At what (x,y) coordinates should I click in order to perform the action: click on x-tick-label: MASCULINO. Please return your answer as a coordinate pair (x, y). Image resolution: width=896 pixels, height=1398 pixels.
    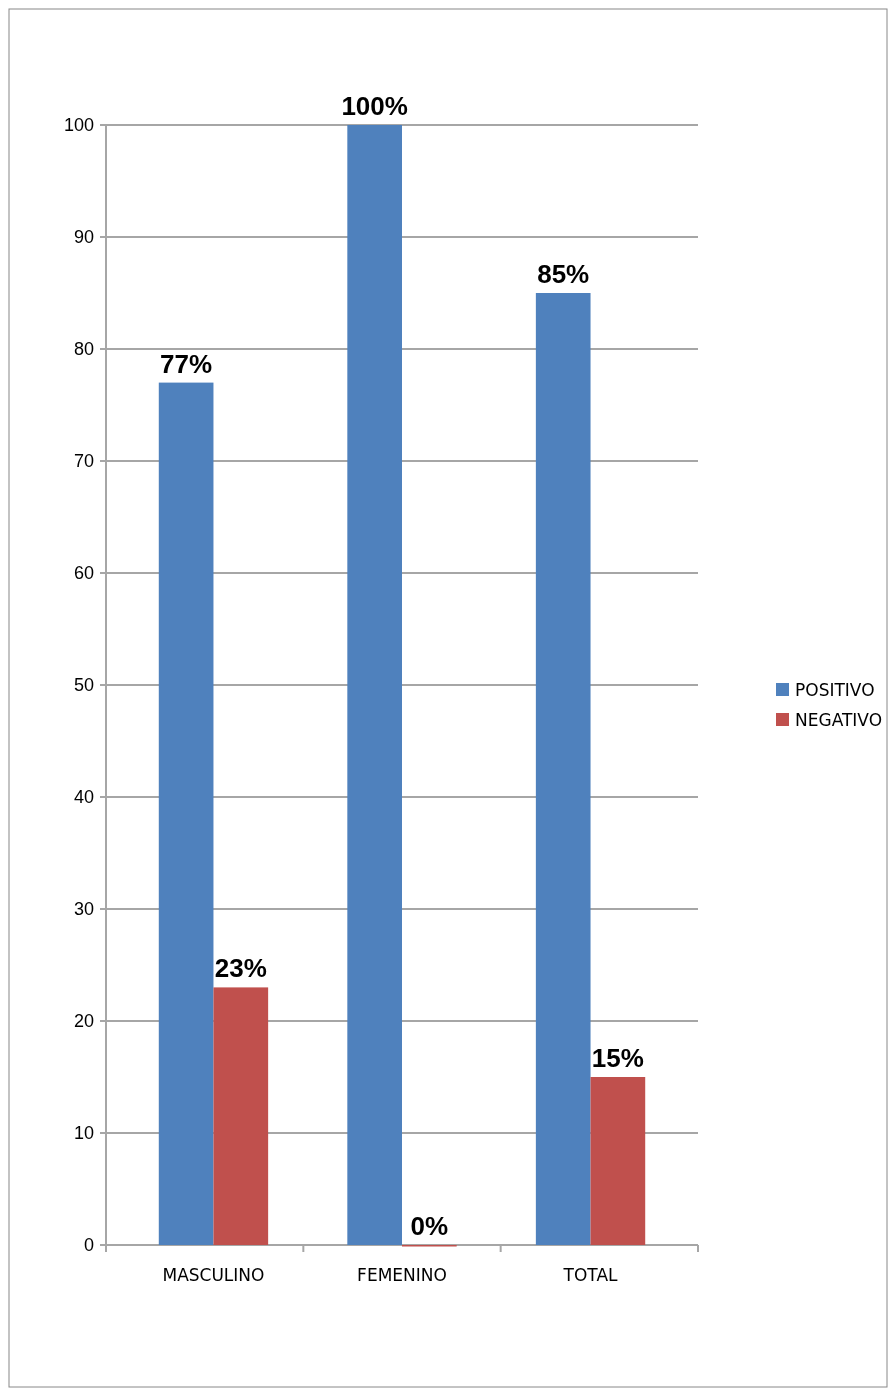
    Looking at the image, I should click on (213, 1275).